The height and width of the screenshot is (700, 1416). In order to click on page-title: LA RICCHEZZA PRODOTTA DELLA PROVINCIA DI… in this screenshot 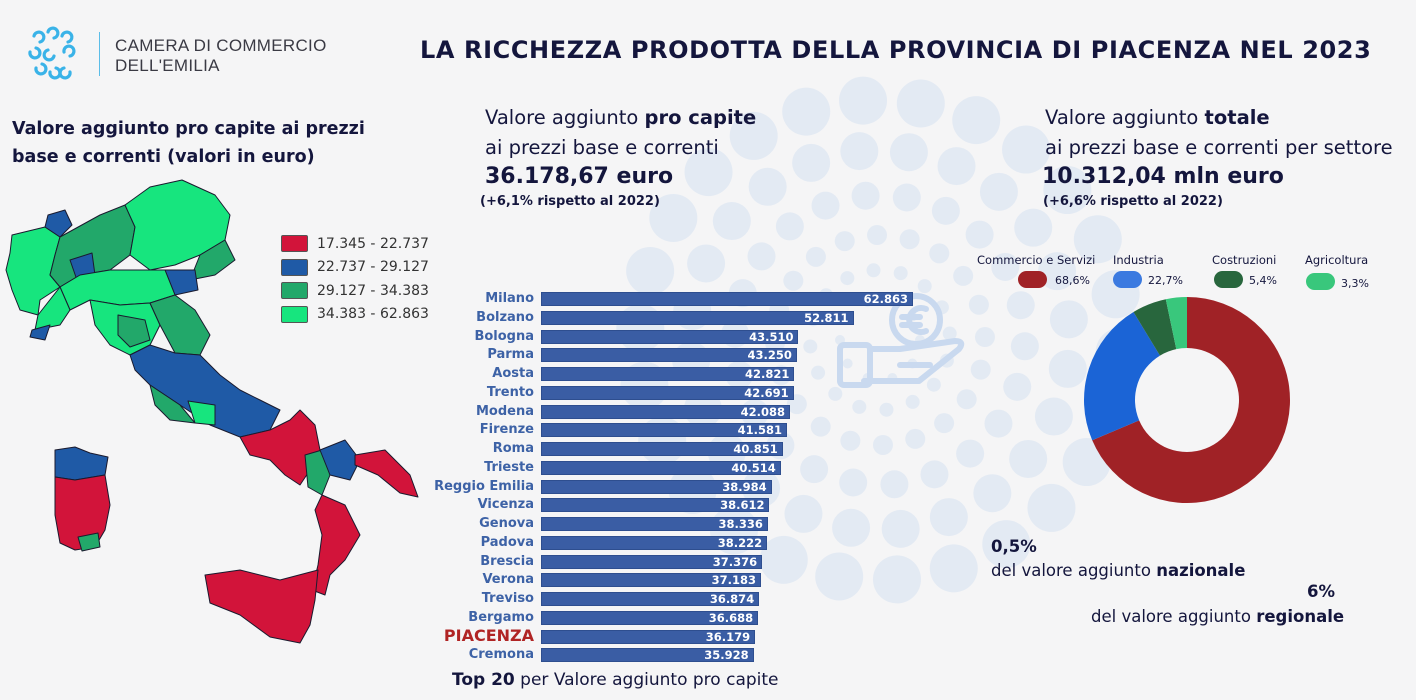, I will do `click(896, 50)`.